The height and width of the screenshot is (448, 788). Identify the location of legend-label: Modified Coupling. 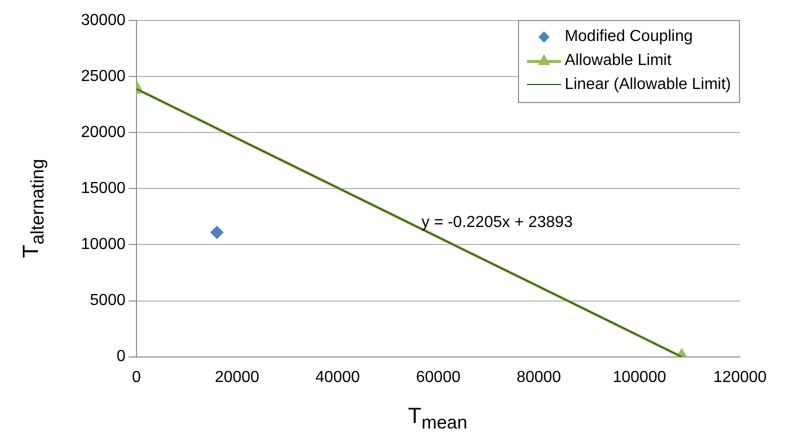
(628, 37).